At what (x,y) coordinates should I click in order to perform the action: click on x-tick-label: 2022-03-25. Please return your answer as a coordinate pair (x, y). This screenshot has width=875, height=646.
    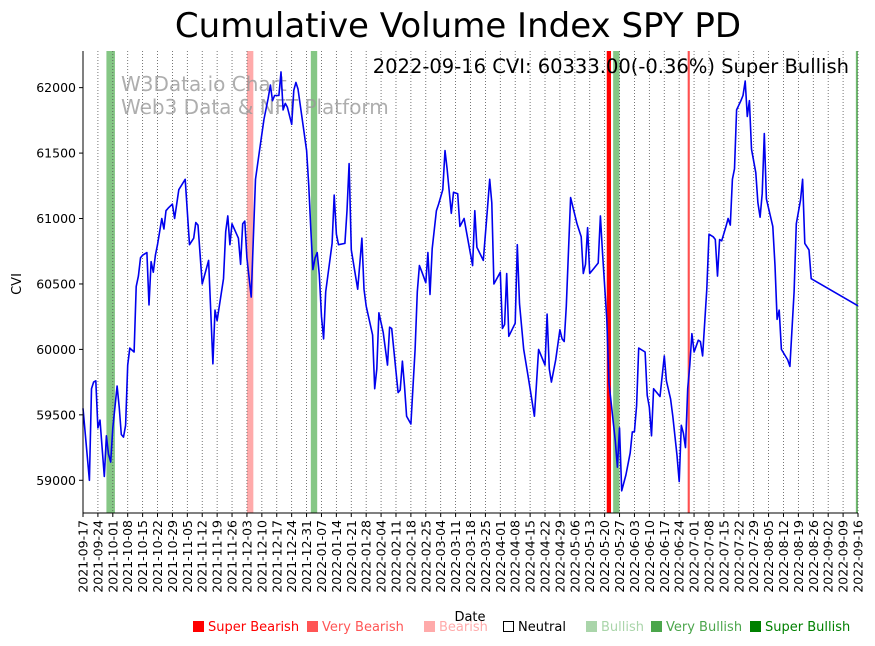
    Looking at the image, I should click on (485, 556).